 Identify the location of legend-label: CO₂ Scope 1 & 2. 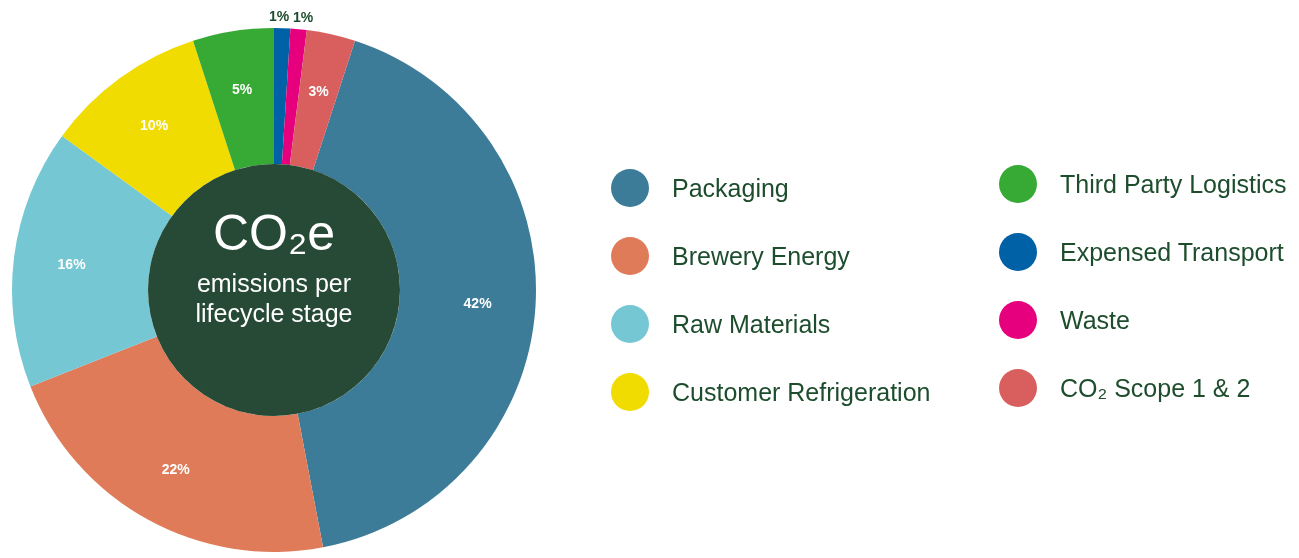
(1155, 388).